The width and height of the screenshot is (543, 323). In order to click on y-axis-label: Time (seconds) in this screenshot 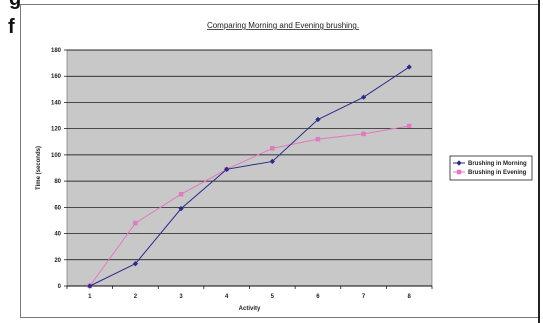, I will do `click(39, 168)`.